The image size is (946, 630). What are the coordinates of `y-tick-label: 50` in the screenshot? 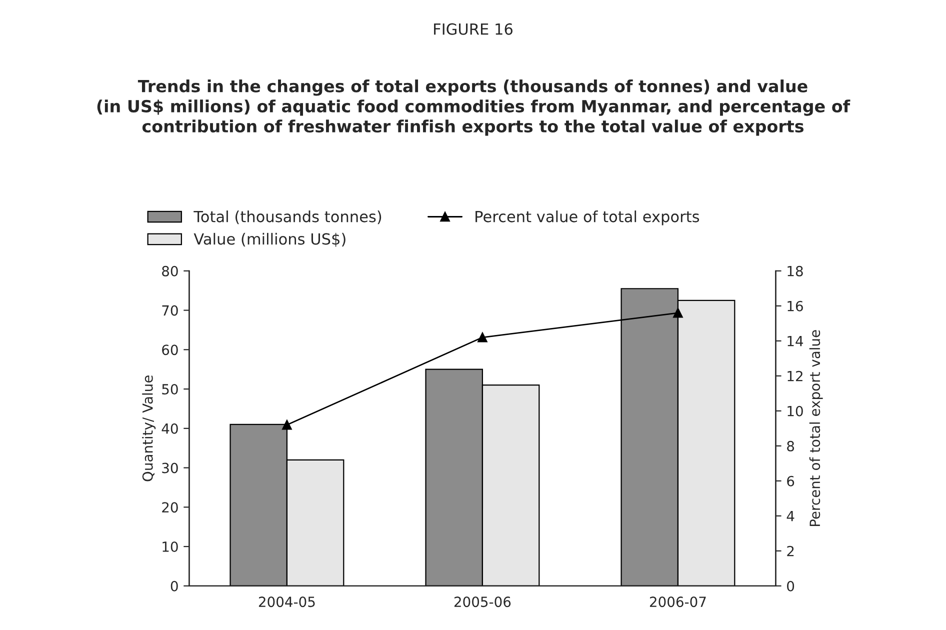 It's located at (170, 389).